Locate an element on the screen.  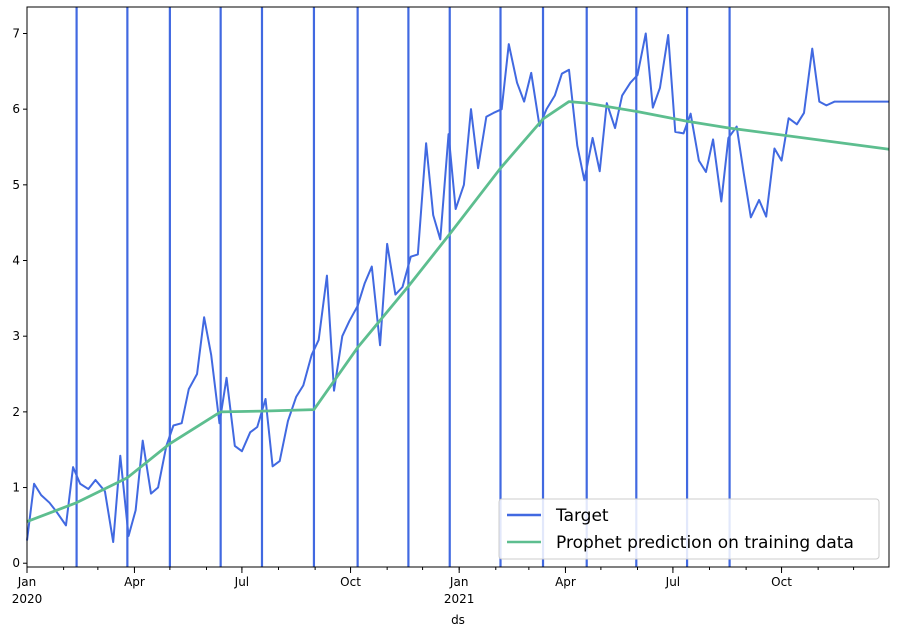
y-tick-label: 6 is located at coordinates (16, 109).